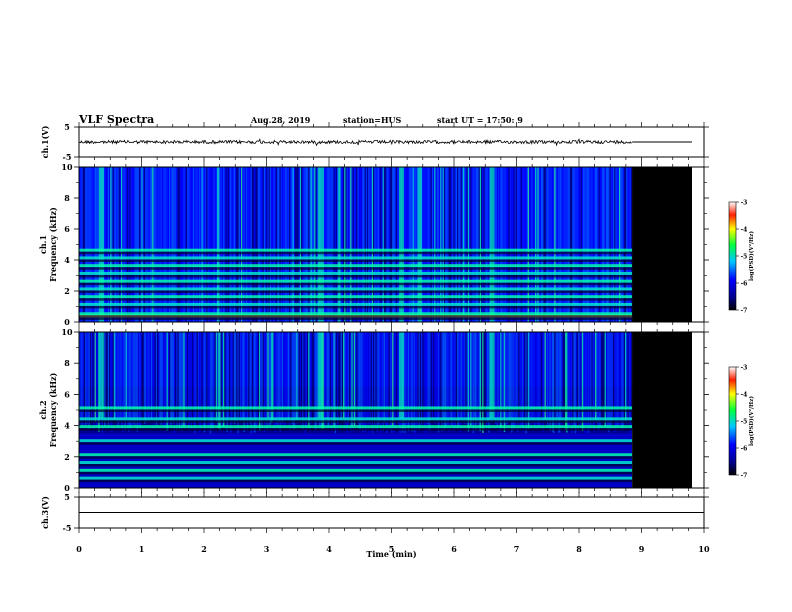  What do you see at coordinates (744, 395) in the screenshot?
I see `colorbar-tick-label: -4` at bounding box center [744, 395].